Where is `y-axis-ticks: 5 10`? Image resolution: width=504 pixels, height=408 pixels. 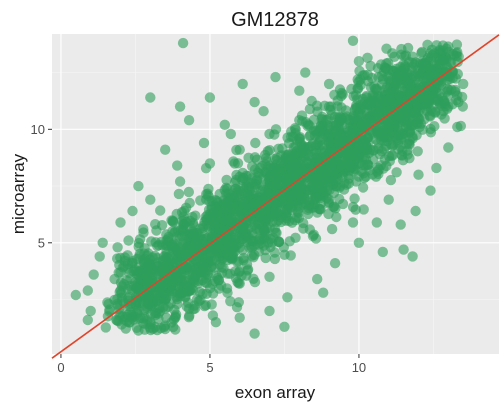 y-axis-ticks: 5 10 is located at coordinates (41, 186).